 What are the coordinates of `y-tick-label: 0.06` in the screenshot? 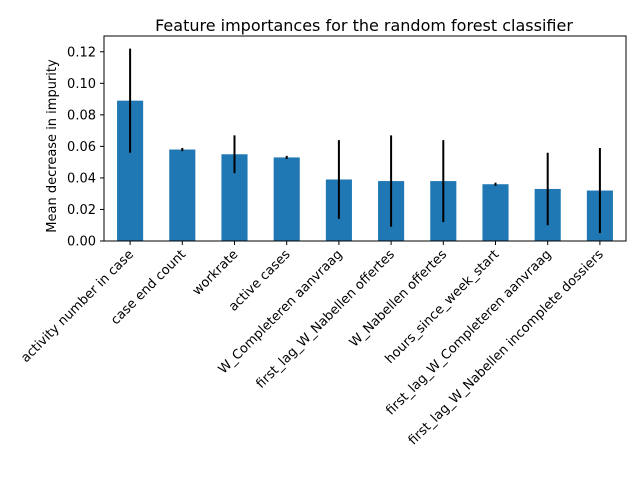 It's located at (81, 147).